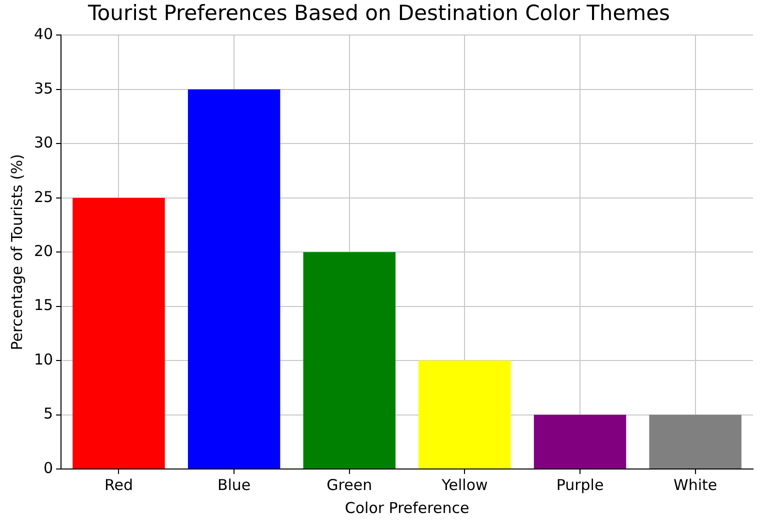  Describe the element at coordinates (349, 485) in the screenshot. I see `x-tick-label: Green` at that location.